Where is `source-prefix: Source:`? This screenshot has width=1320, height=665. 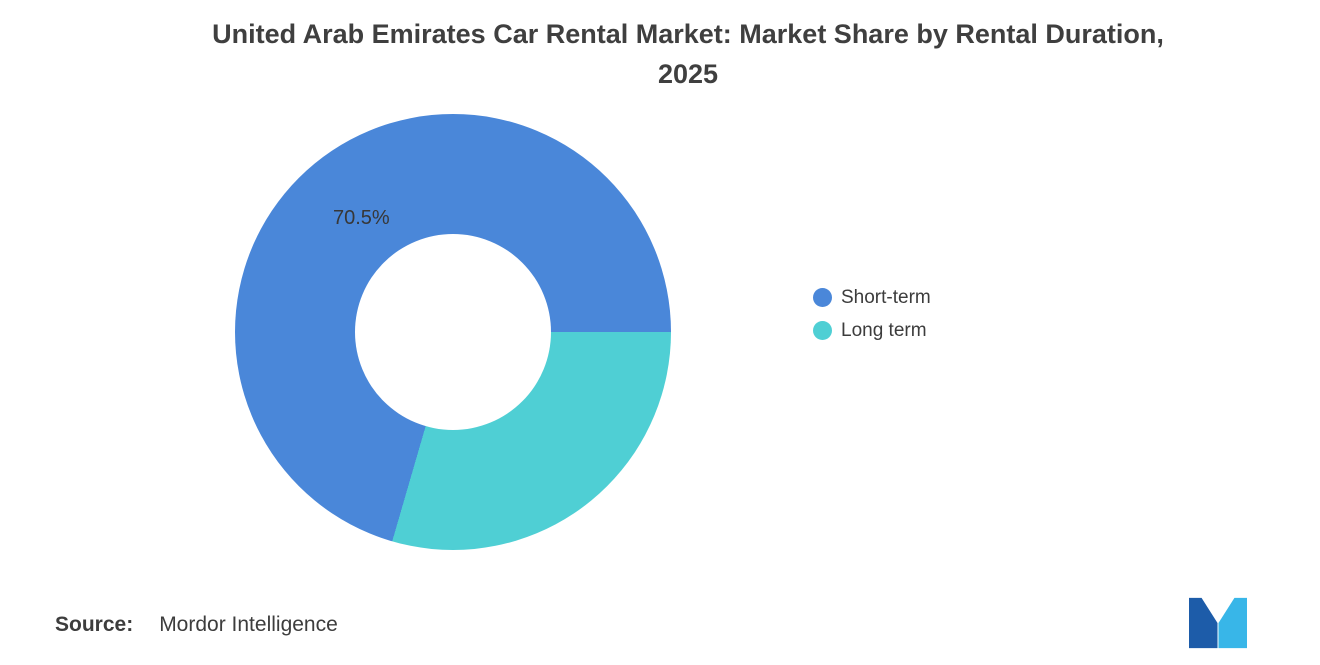
source-prefix: Source: is located at coordinates (94, 624).